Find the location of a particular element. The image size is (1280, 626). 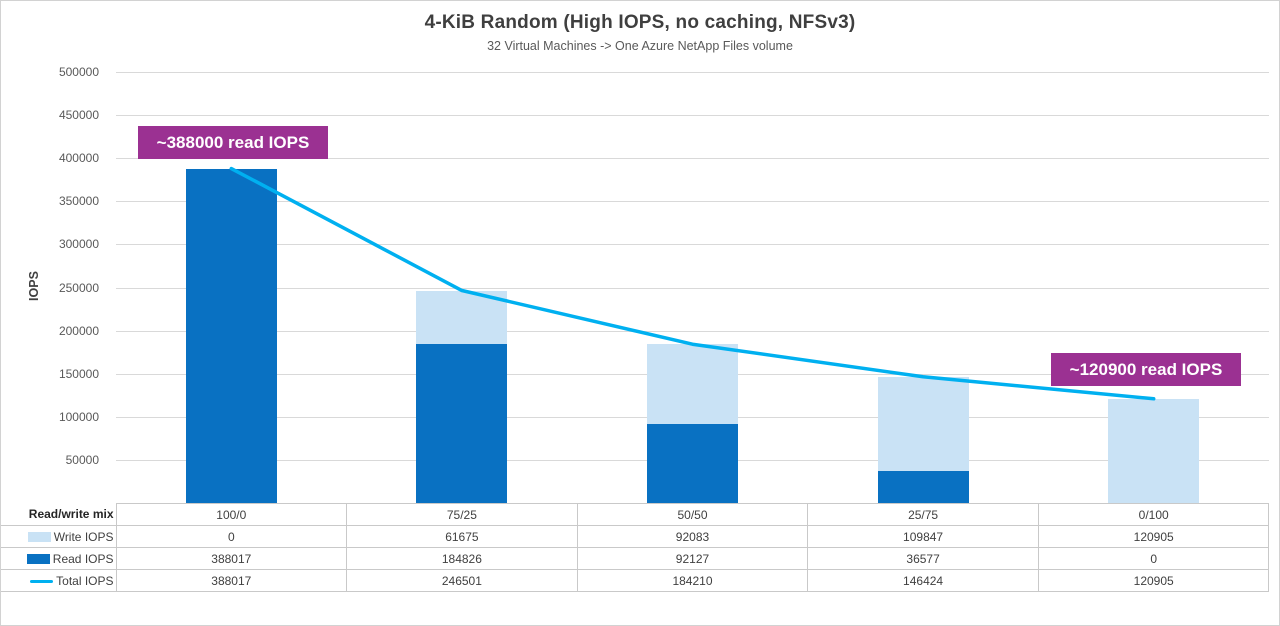

category-header-cell: 75/25 is located at coordinates (462, 514).